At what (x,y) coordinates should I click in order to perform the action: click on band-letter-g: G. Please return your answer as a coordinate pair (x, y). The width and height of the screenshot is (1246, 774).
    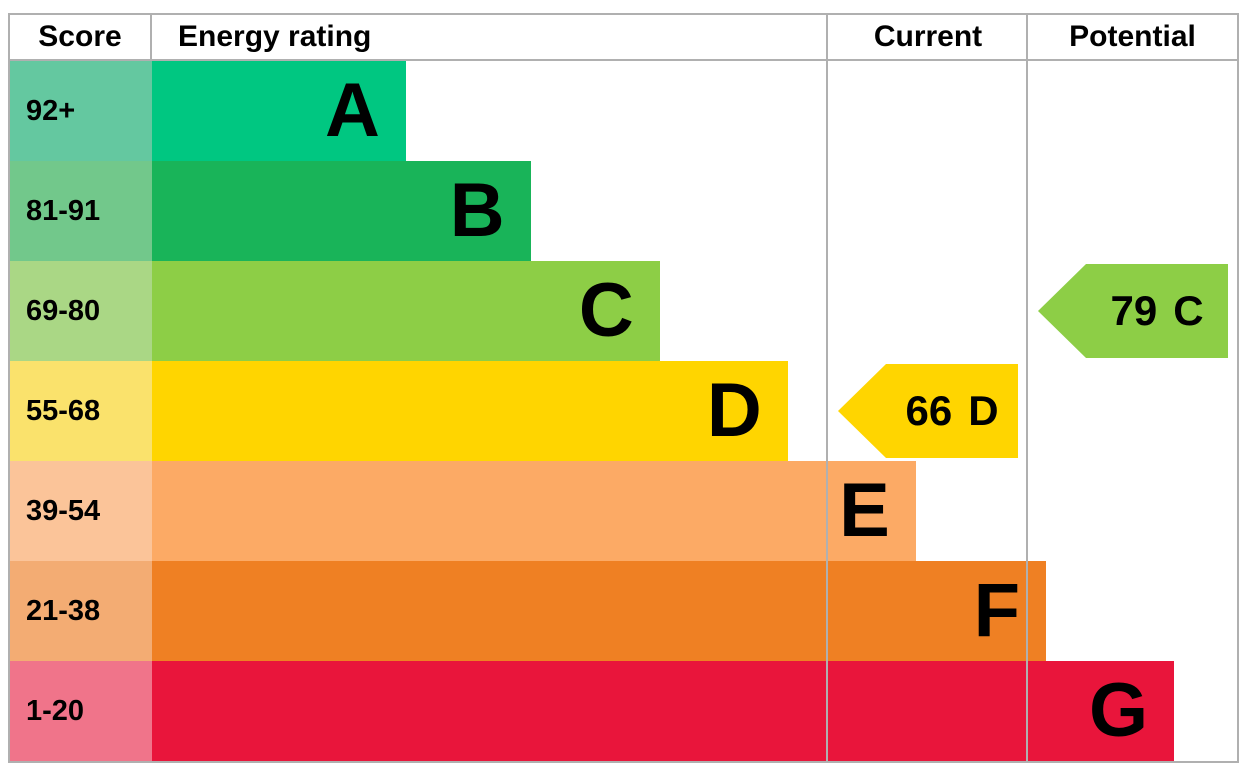
    Looking at the image, I should click on (1118, 710).